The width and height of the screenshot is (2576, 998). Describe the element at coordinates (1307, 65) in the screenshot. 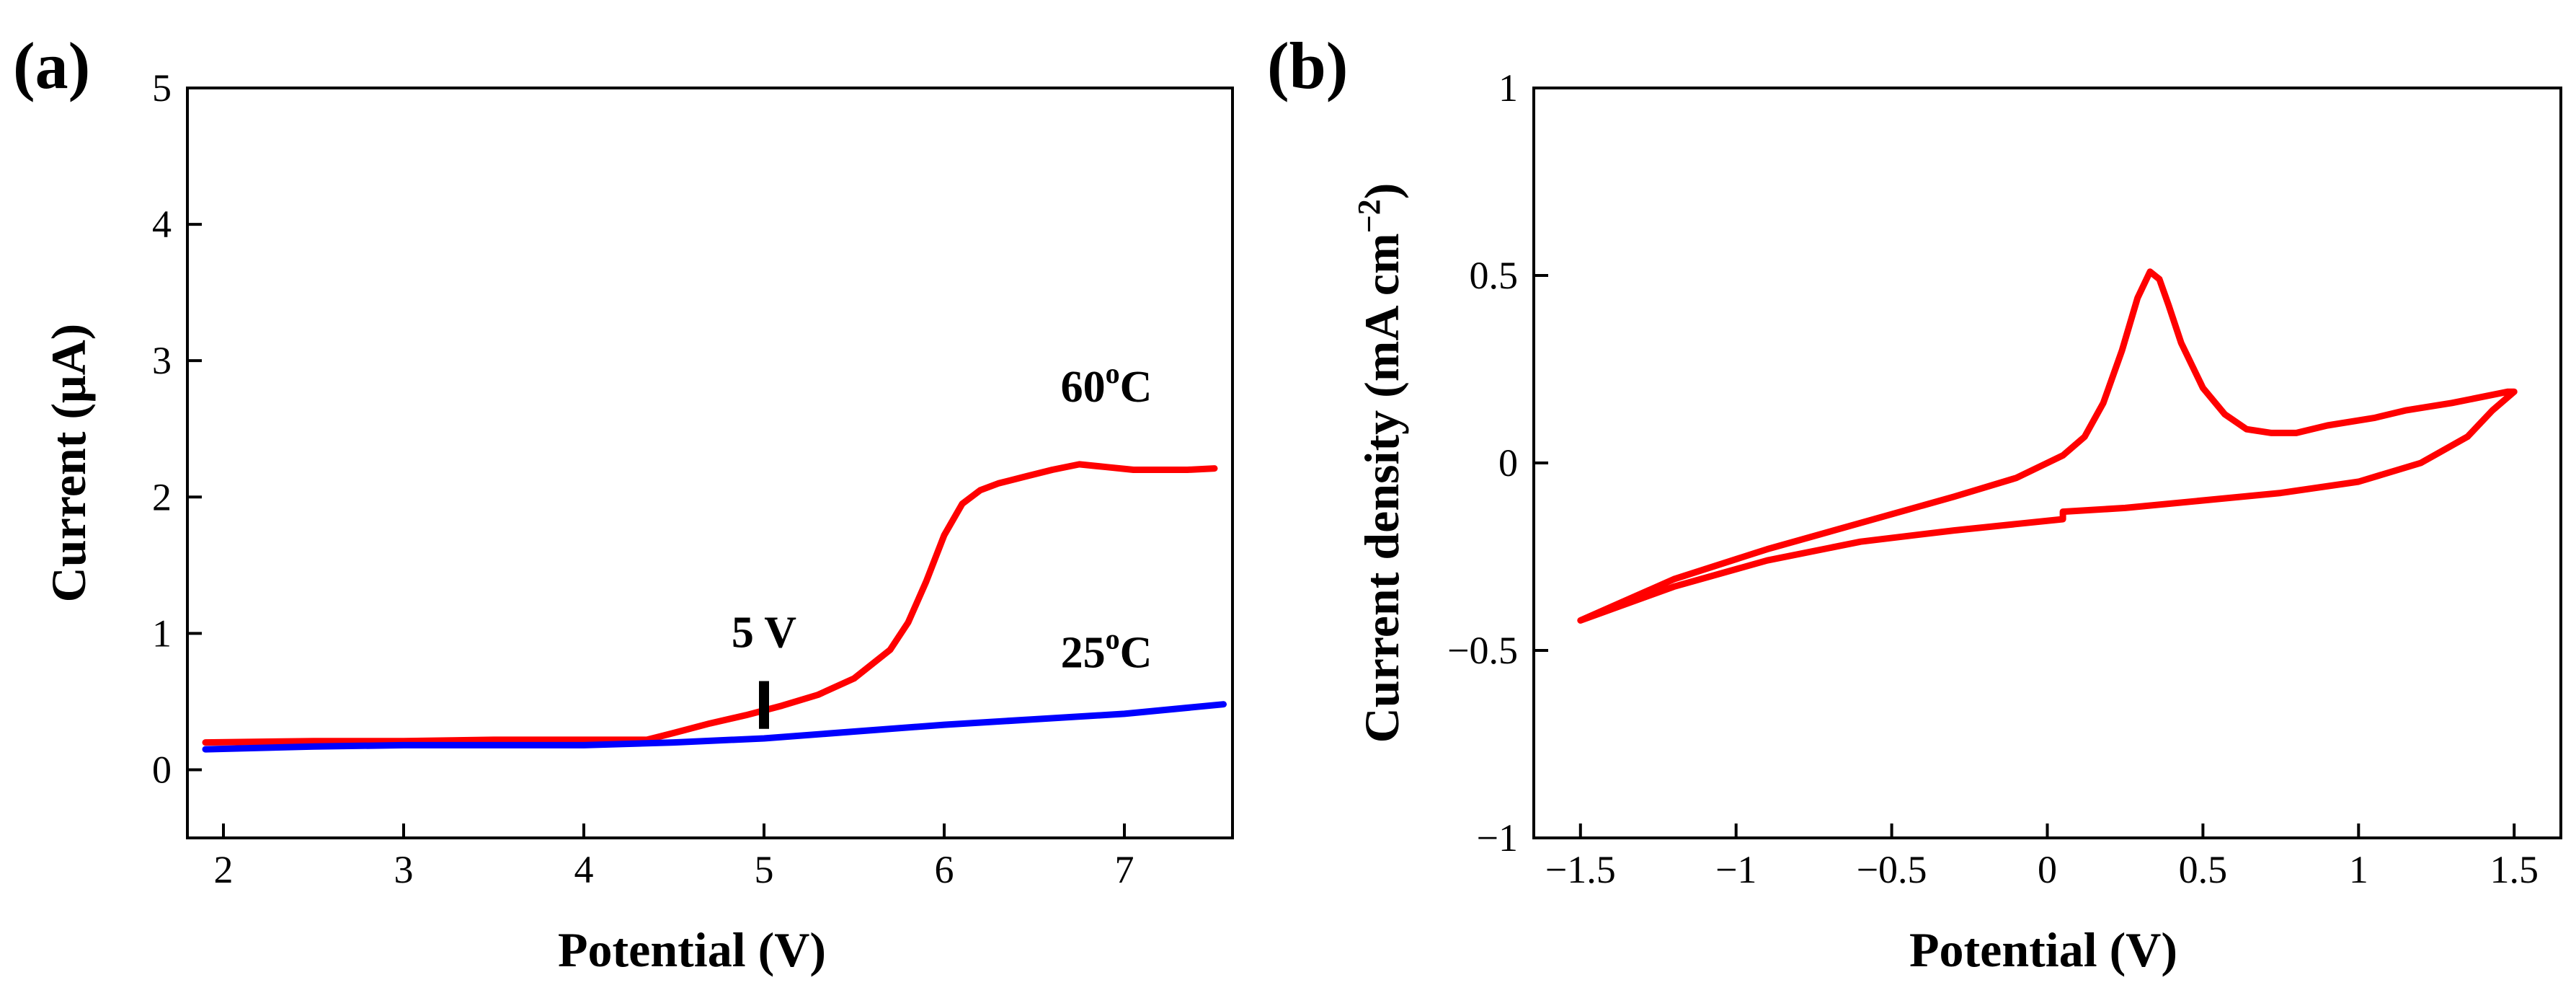

I see `panel-b-label: (b)` at that location.